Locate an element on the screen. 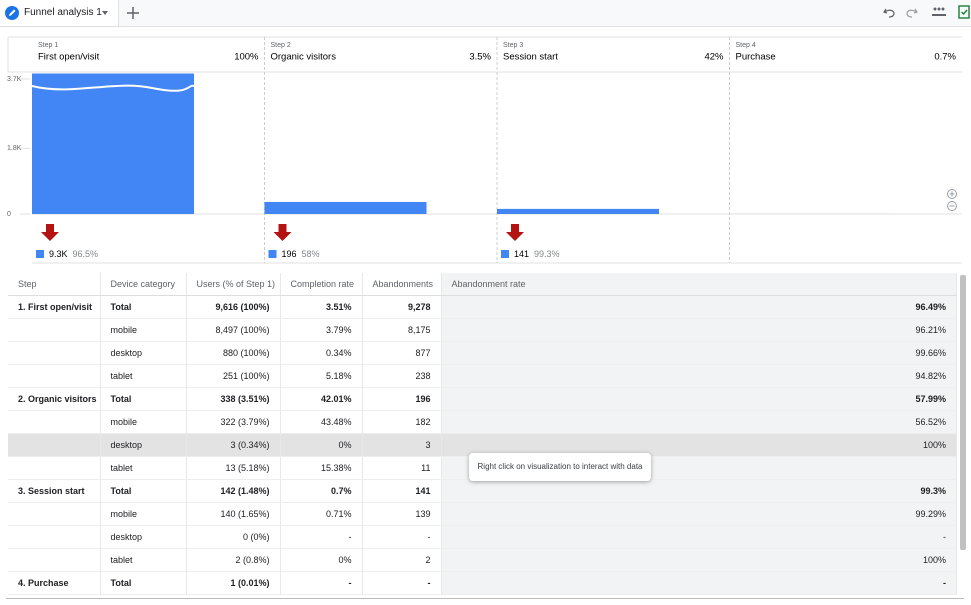  table-cell: 3.51% is located at coordinates (321, 307).